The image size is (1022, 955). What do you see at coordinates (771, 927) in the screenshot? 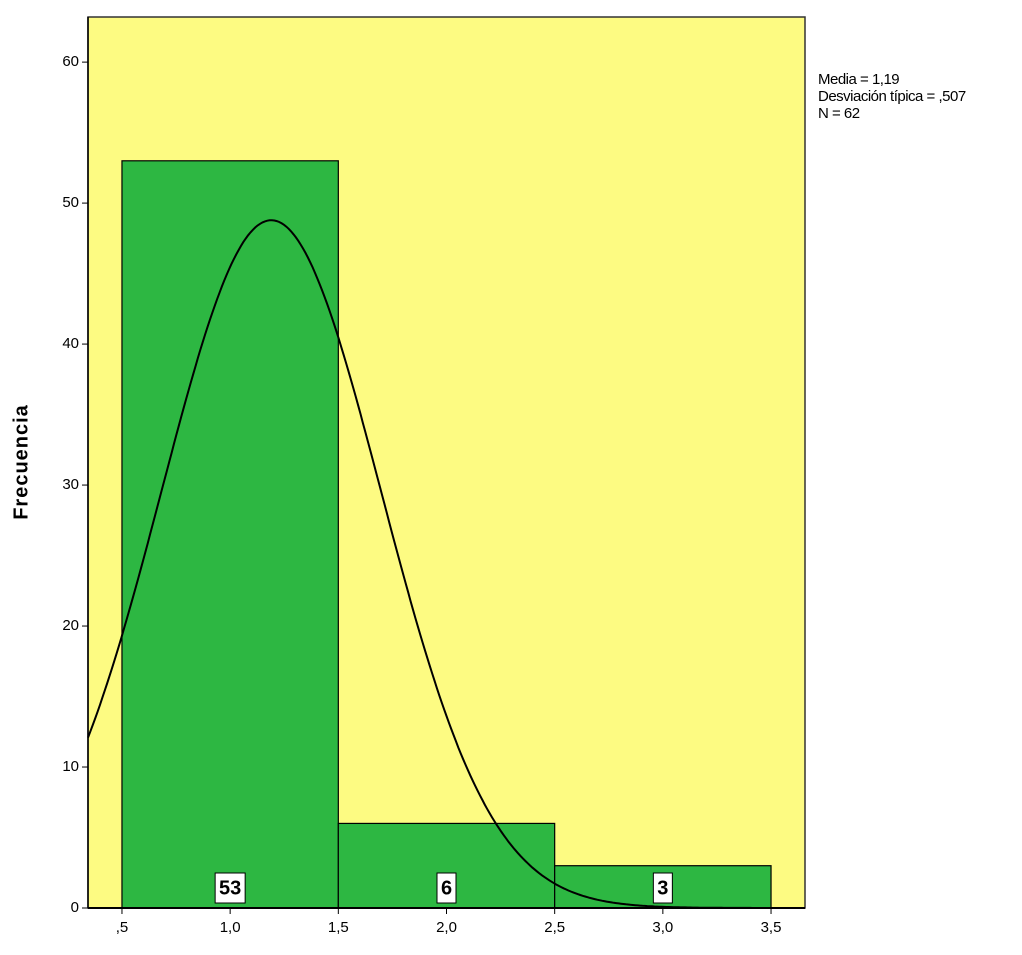
I see `x-tick-label: 3,5` at bounding box center [771, 927].